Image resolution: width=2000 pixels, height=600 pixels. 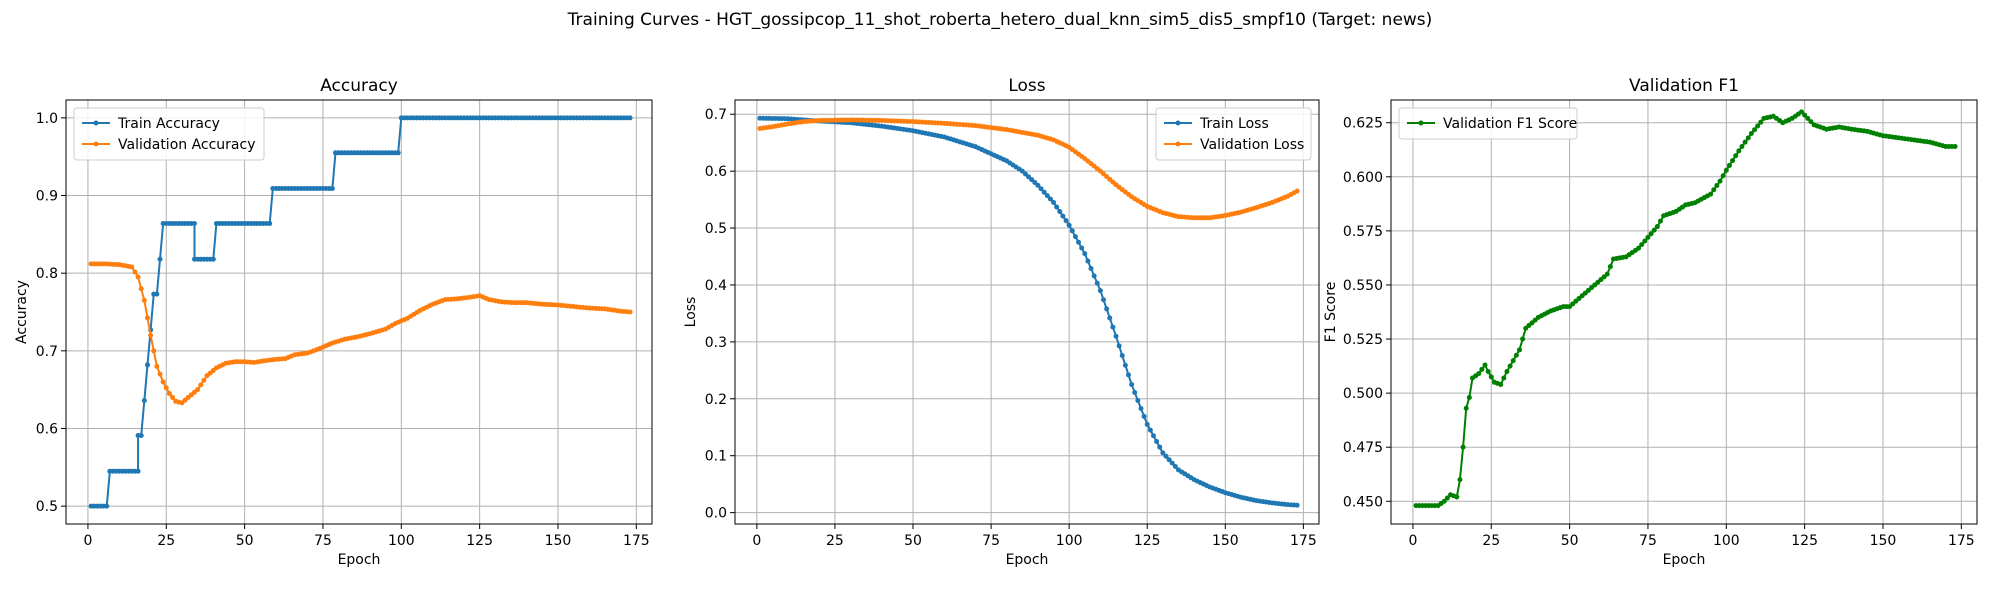 I want to click on accuracy-ytick-label: 0.6, so click(x=47, y=429).